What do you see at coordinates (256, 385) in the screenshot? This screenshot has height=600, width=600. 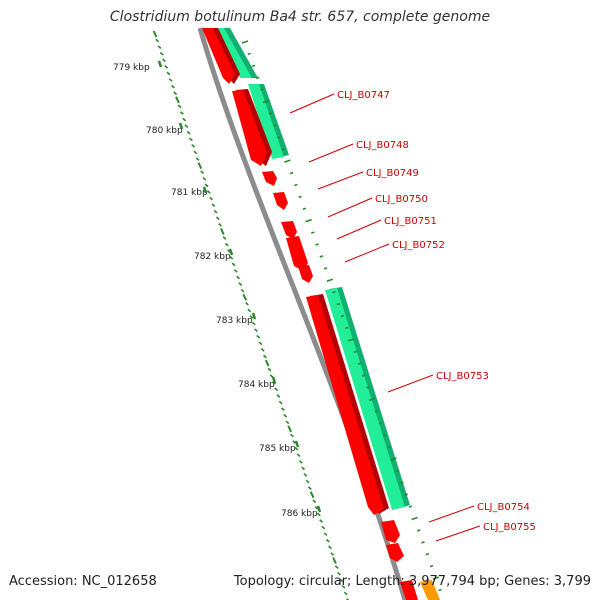 I see `scale-label: 784 kbp` at bounding box center [256, 385].